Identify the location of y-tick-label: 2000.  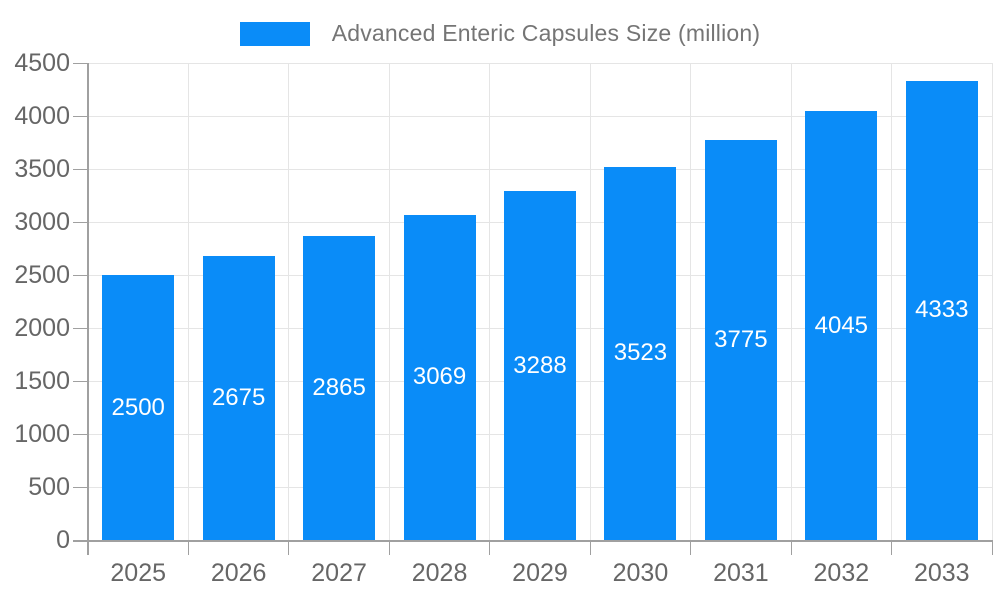
(42, 328).